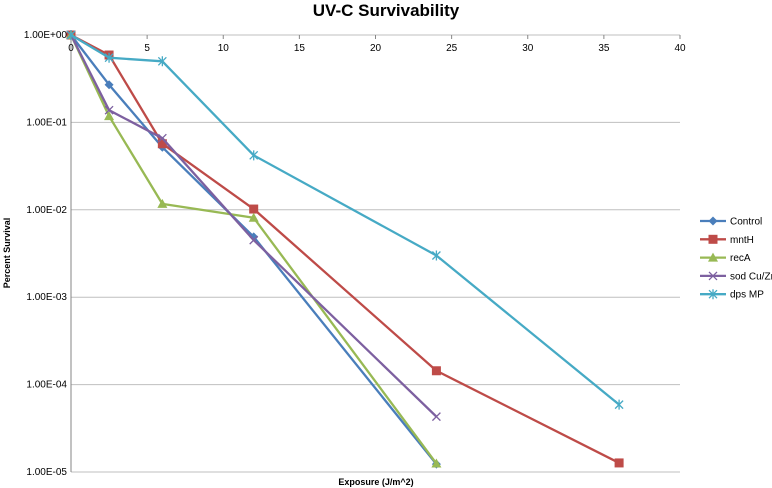 The image size is (772, 488). What do you see at coordinates (751, 276) in the screenshot?
I see `legend-label: sod Cu/Zn` at bounding box center [751, 276].